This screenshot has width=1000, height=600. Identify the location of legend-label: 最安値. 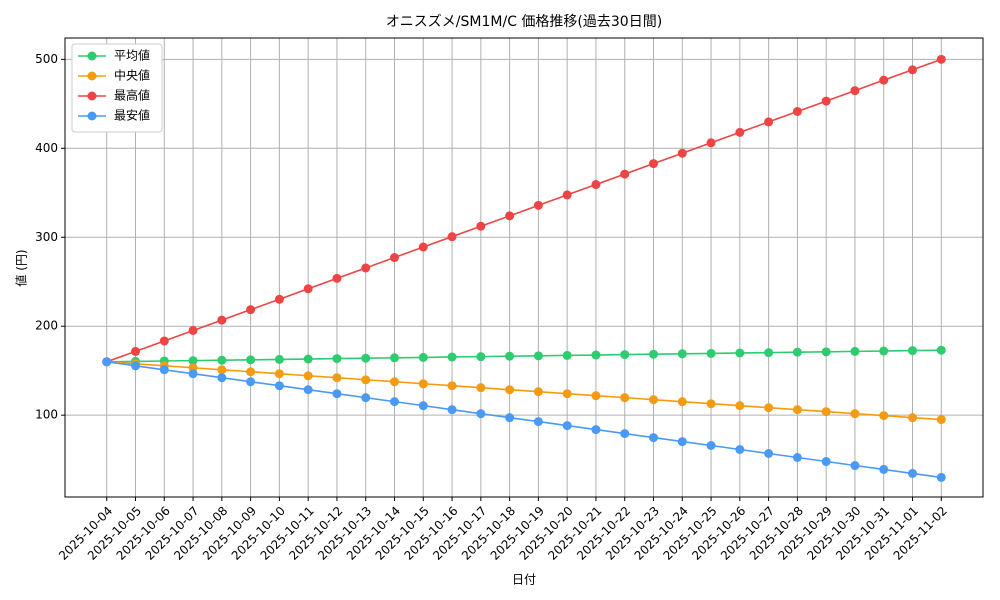
(132, 115).